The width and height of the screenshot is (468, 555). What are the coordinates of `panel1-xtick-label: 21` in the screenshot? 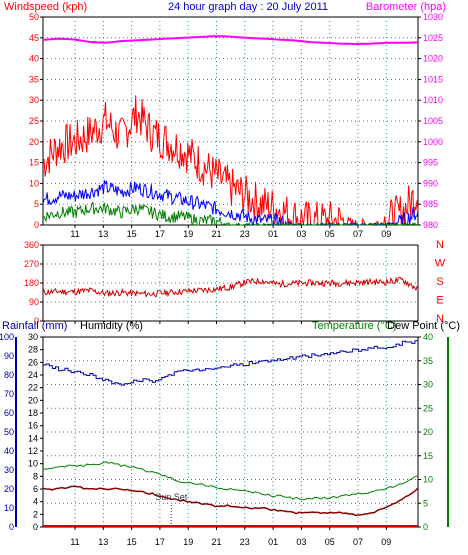 It's located at (216, 234).